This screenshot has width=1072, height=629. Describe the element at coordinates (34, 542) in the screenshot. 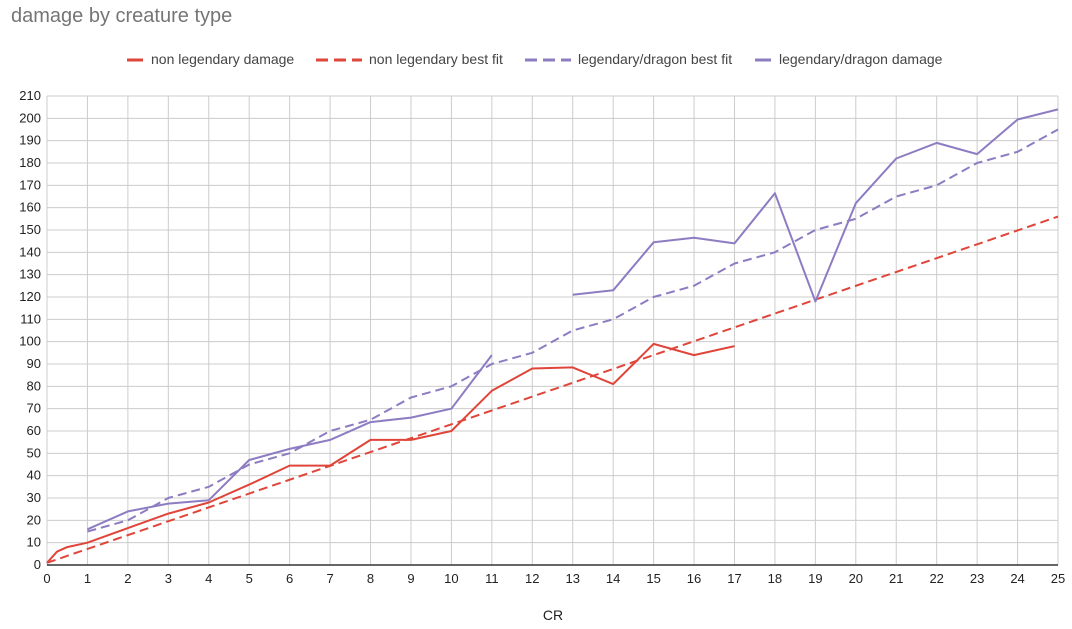

I see `y-tick-label: 10` at that location.